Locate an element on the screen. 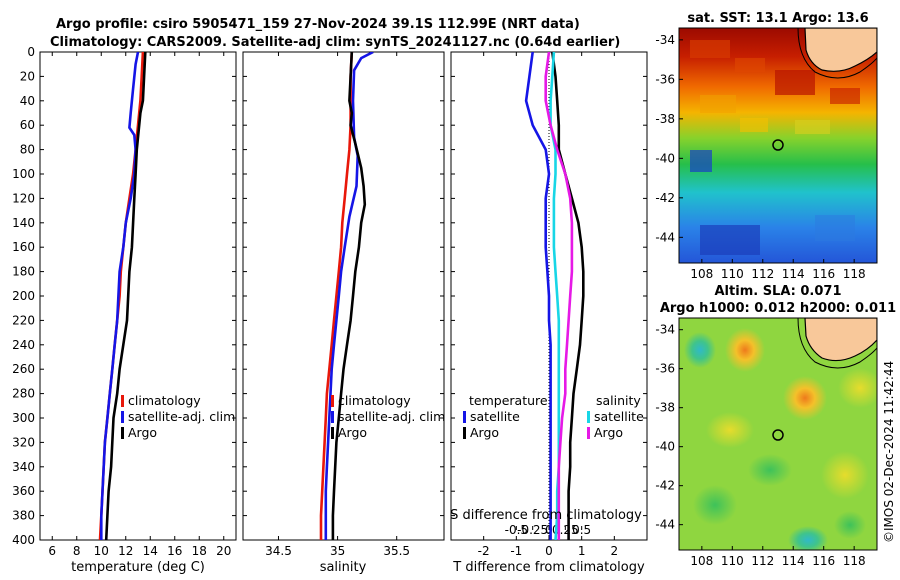  map-x-tick-label: 110 is located at coordinates (732, 561).